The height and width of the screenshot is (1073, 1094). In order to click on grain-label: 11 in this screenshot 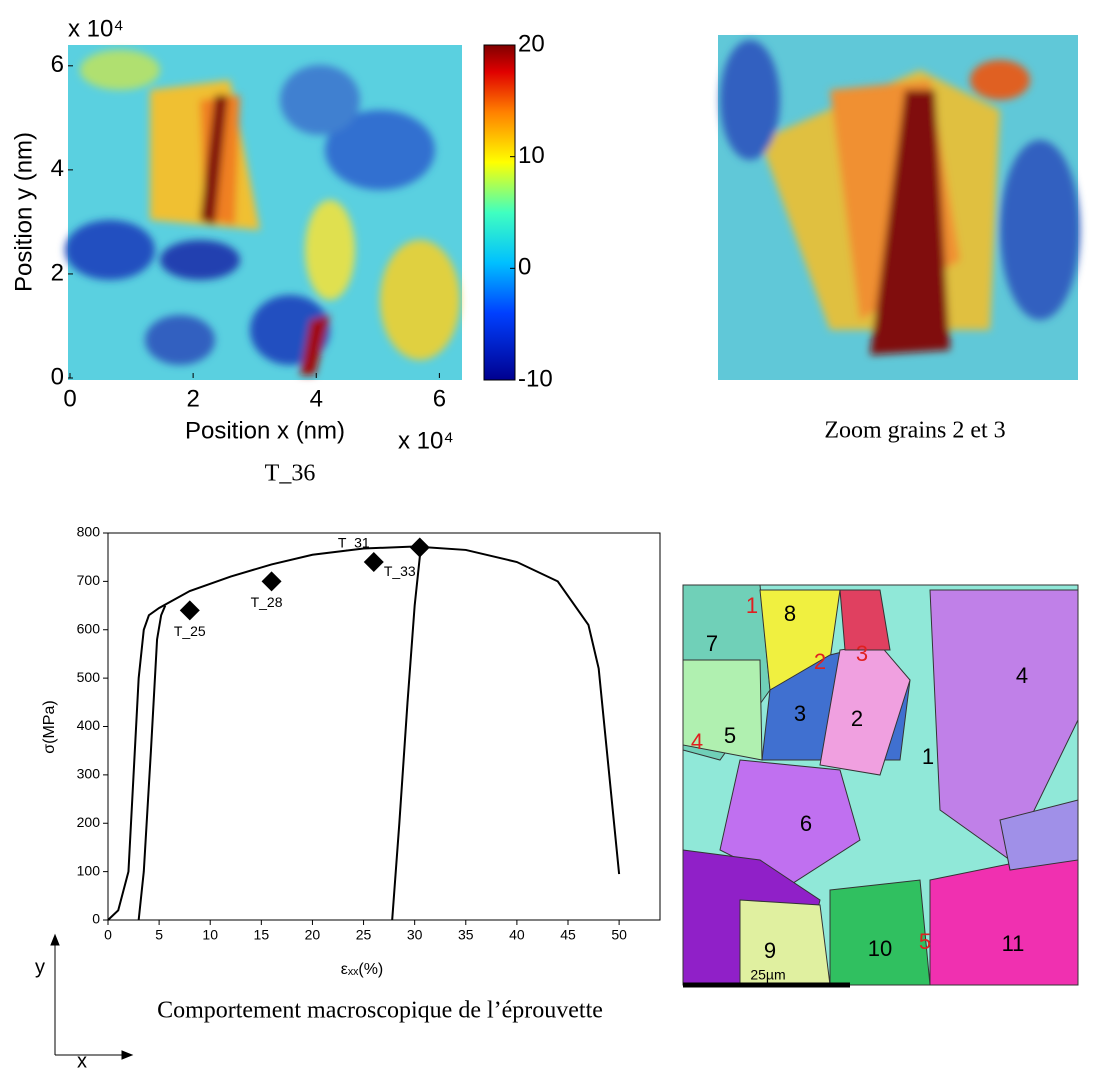, I will do `click(1013, 943)`.